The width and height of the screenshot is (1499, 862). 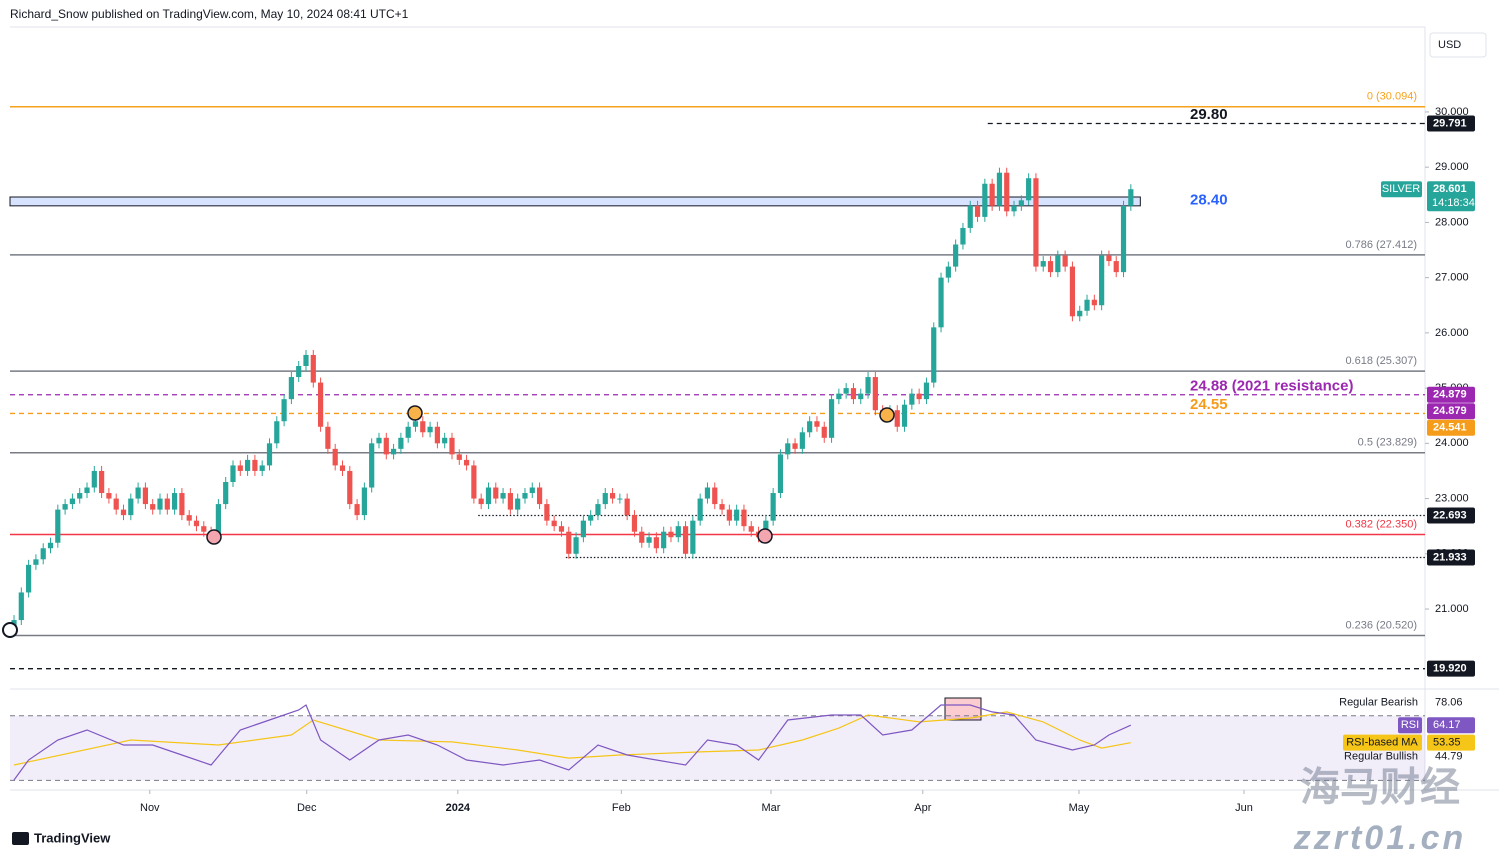 I want to click on annotation: 24.55, so click(x=1209, y=404).